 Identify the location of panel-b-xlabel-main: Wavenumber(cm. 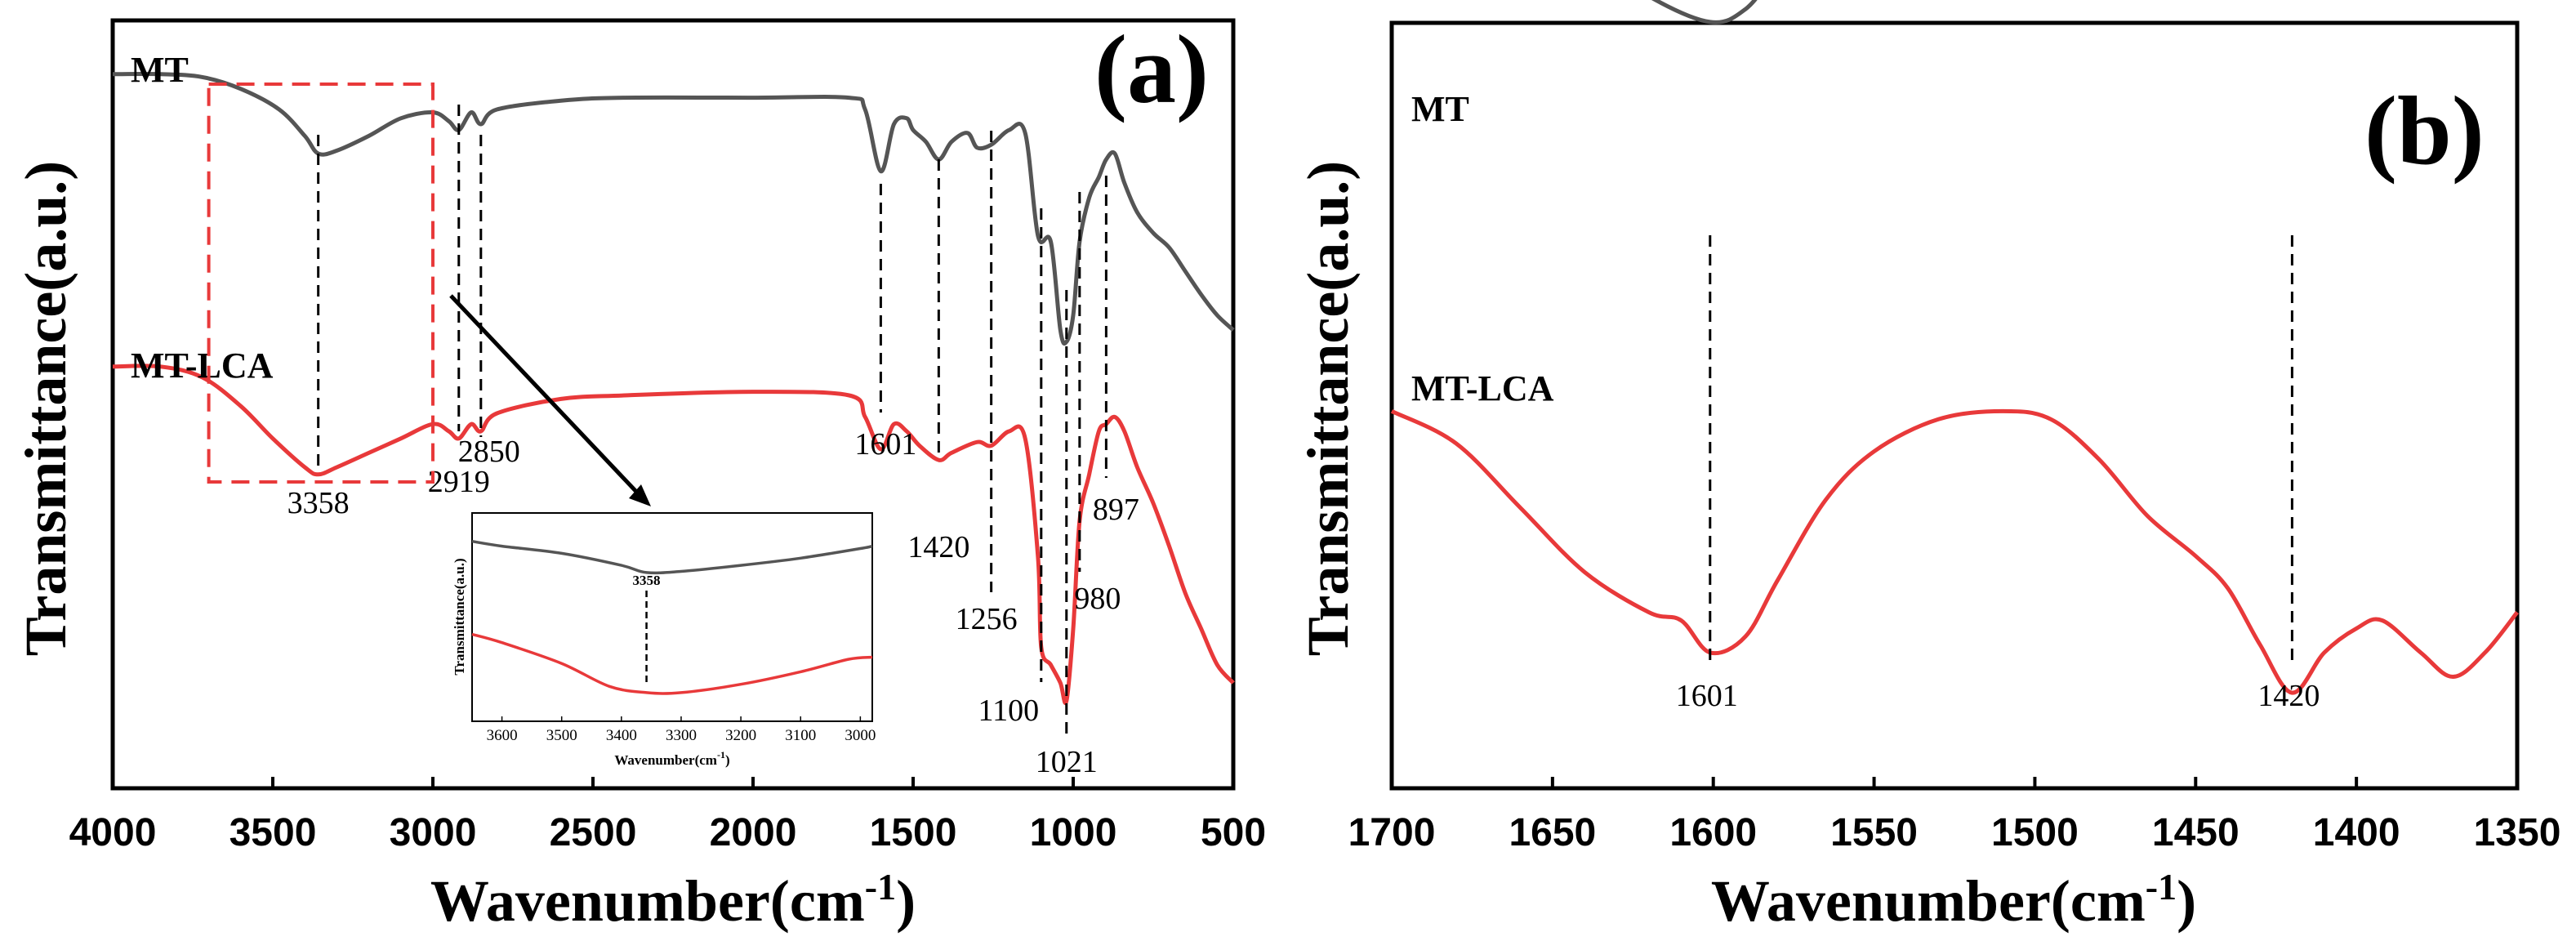
(1928, 901).